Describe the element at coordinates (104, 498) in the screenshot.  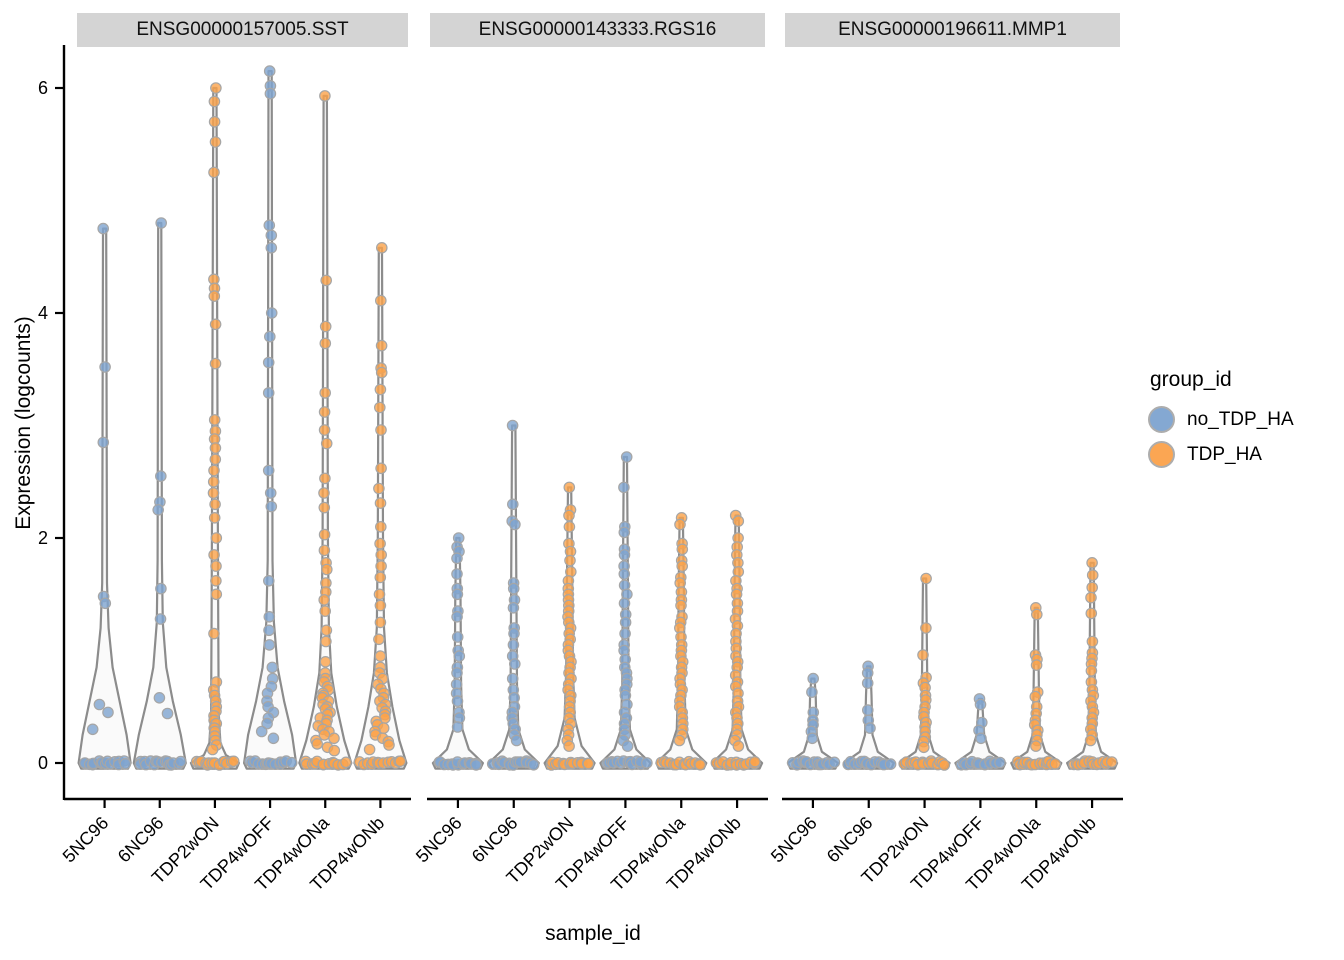
I see `violin-5NC96` at that location.